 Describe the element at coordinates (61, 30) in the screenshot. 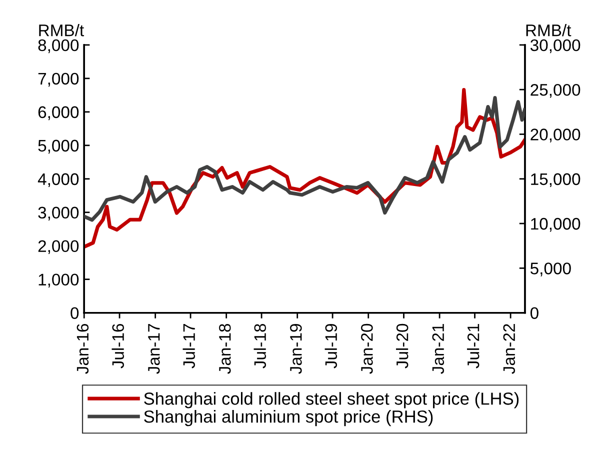

I see `y-axis-title: RMB/t` at that location.